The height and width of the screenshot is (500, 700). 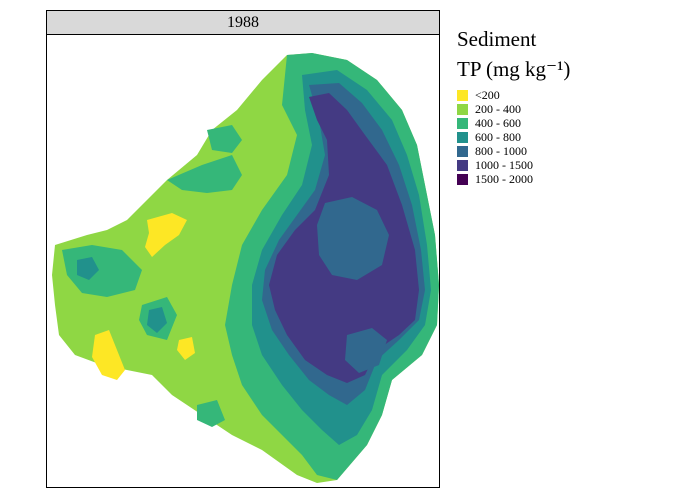 What do you see at coordinates (498, 108) in the screenshot?
I see `legend-label: 200 - 400` at bounding box center [498, 108].